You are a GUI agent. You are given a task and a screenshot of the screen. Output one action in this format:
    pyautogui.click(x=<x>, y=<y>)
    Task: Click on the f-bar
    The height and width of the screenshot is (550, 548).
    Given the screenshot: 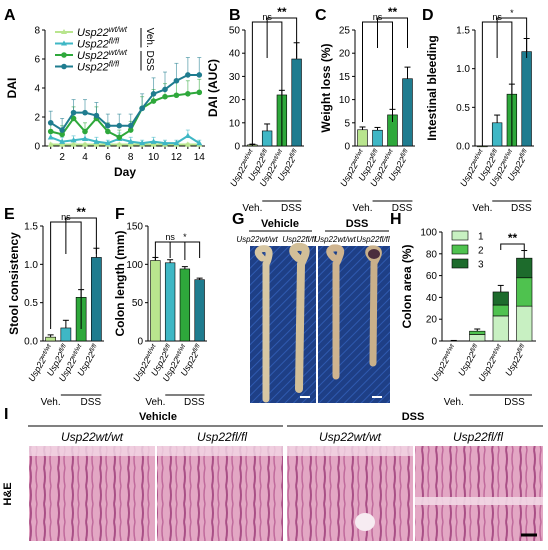 What is the action you would take?
    pyautogui.click(x=199, y=310)
    